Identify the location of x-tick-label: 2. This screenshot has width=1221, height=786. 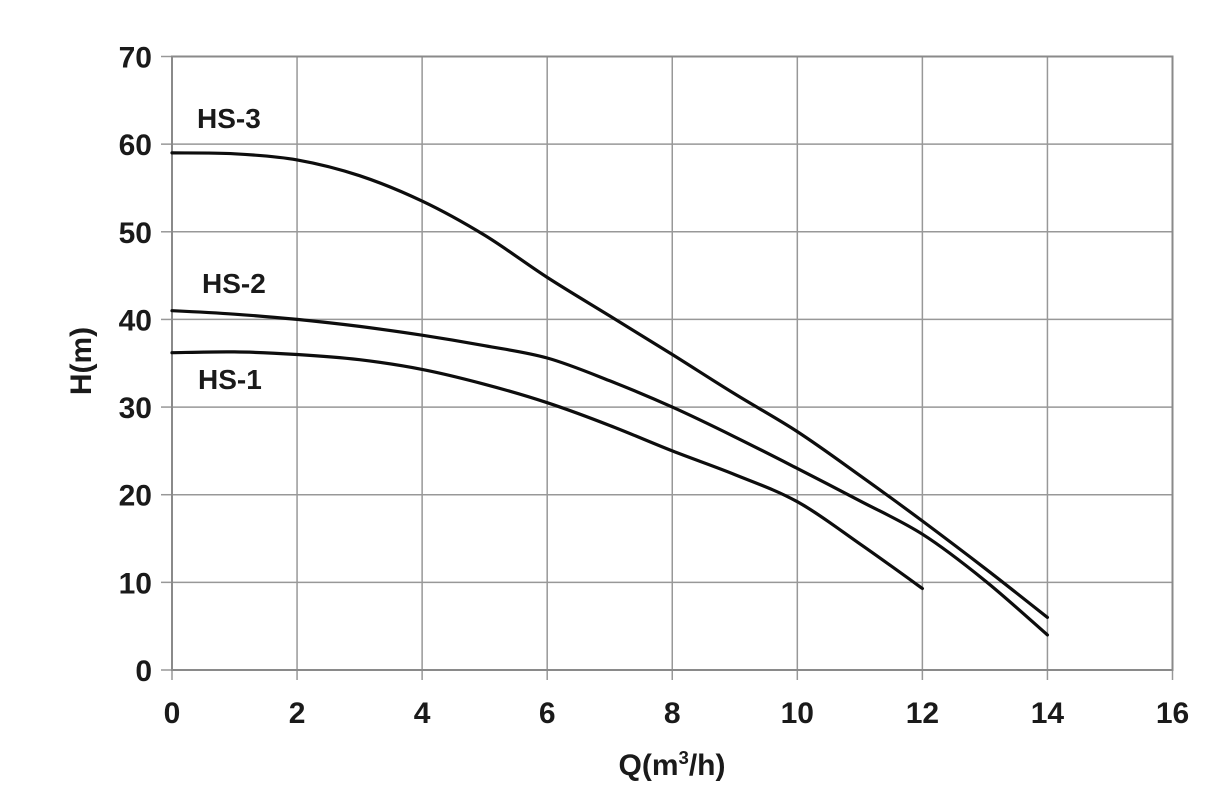
(297, 713).